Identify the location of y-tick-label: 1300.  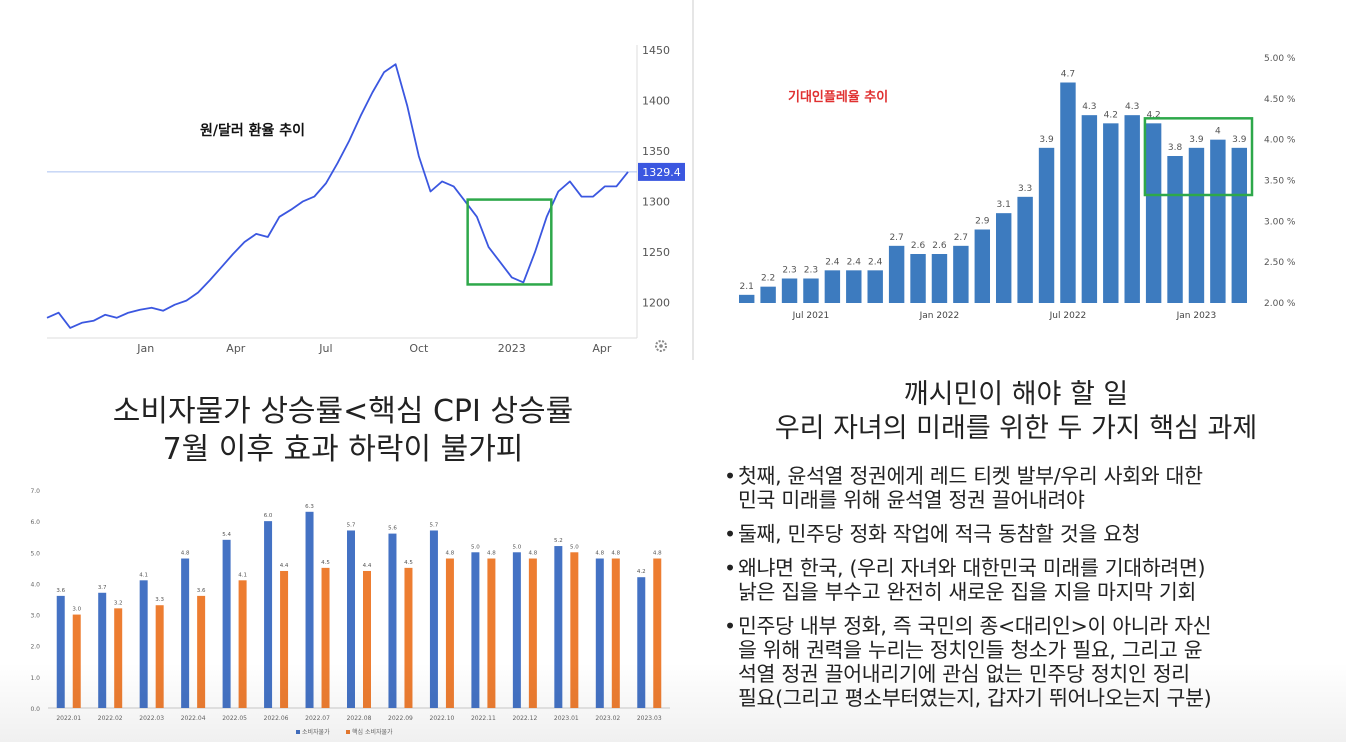
(656, 202).